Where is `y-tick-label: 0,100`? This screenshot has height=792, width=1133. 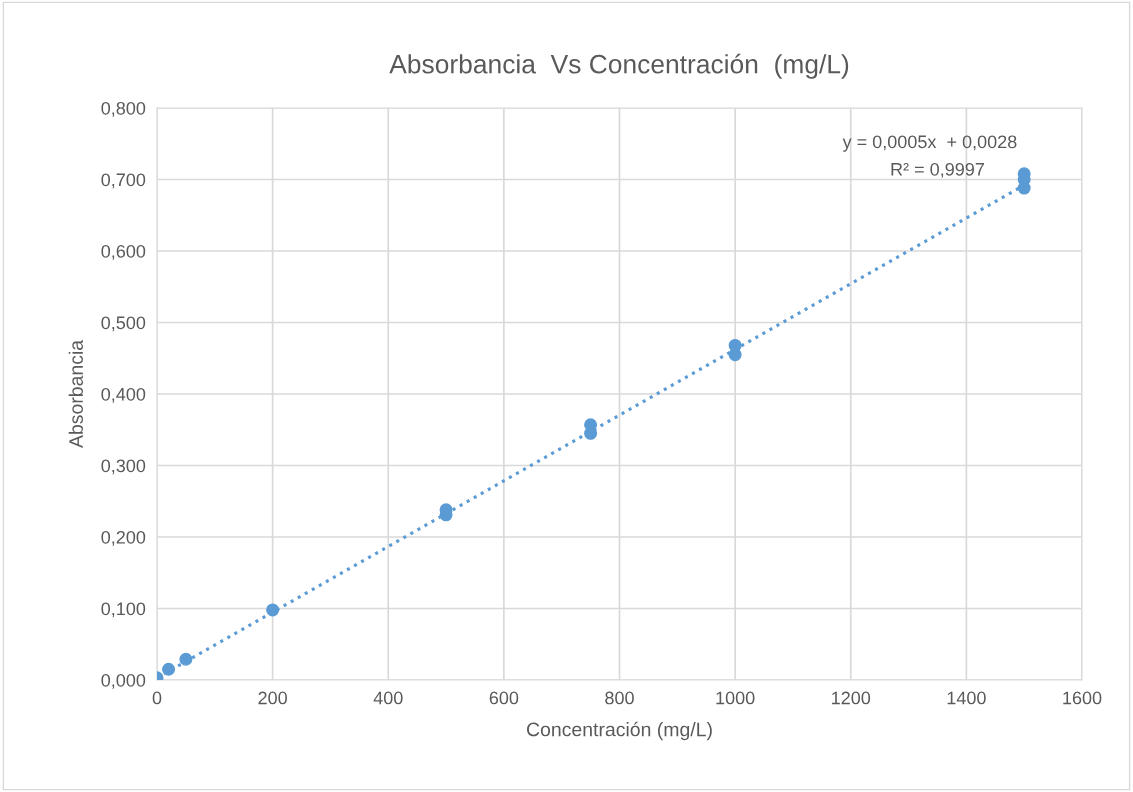 y-tick-label: 0,100 is located at coordinates (123, 610).